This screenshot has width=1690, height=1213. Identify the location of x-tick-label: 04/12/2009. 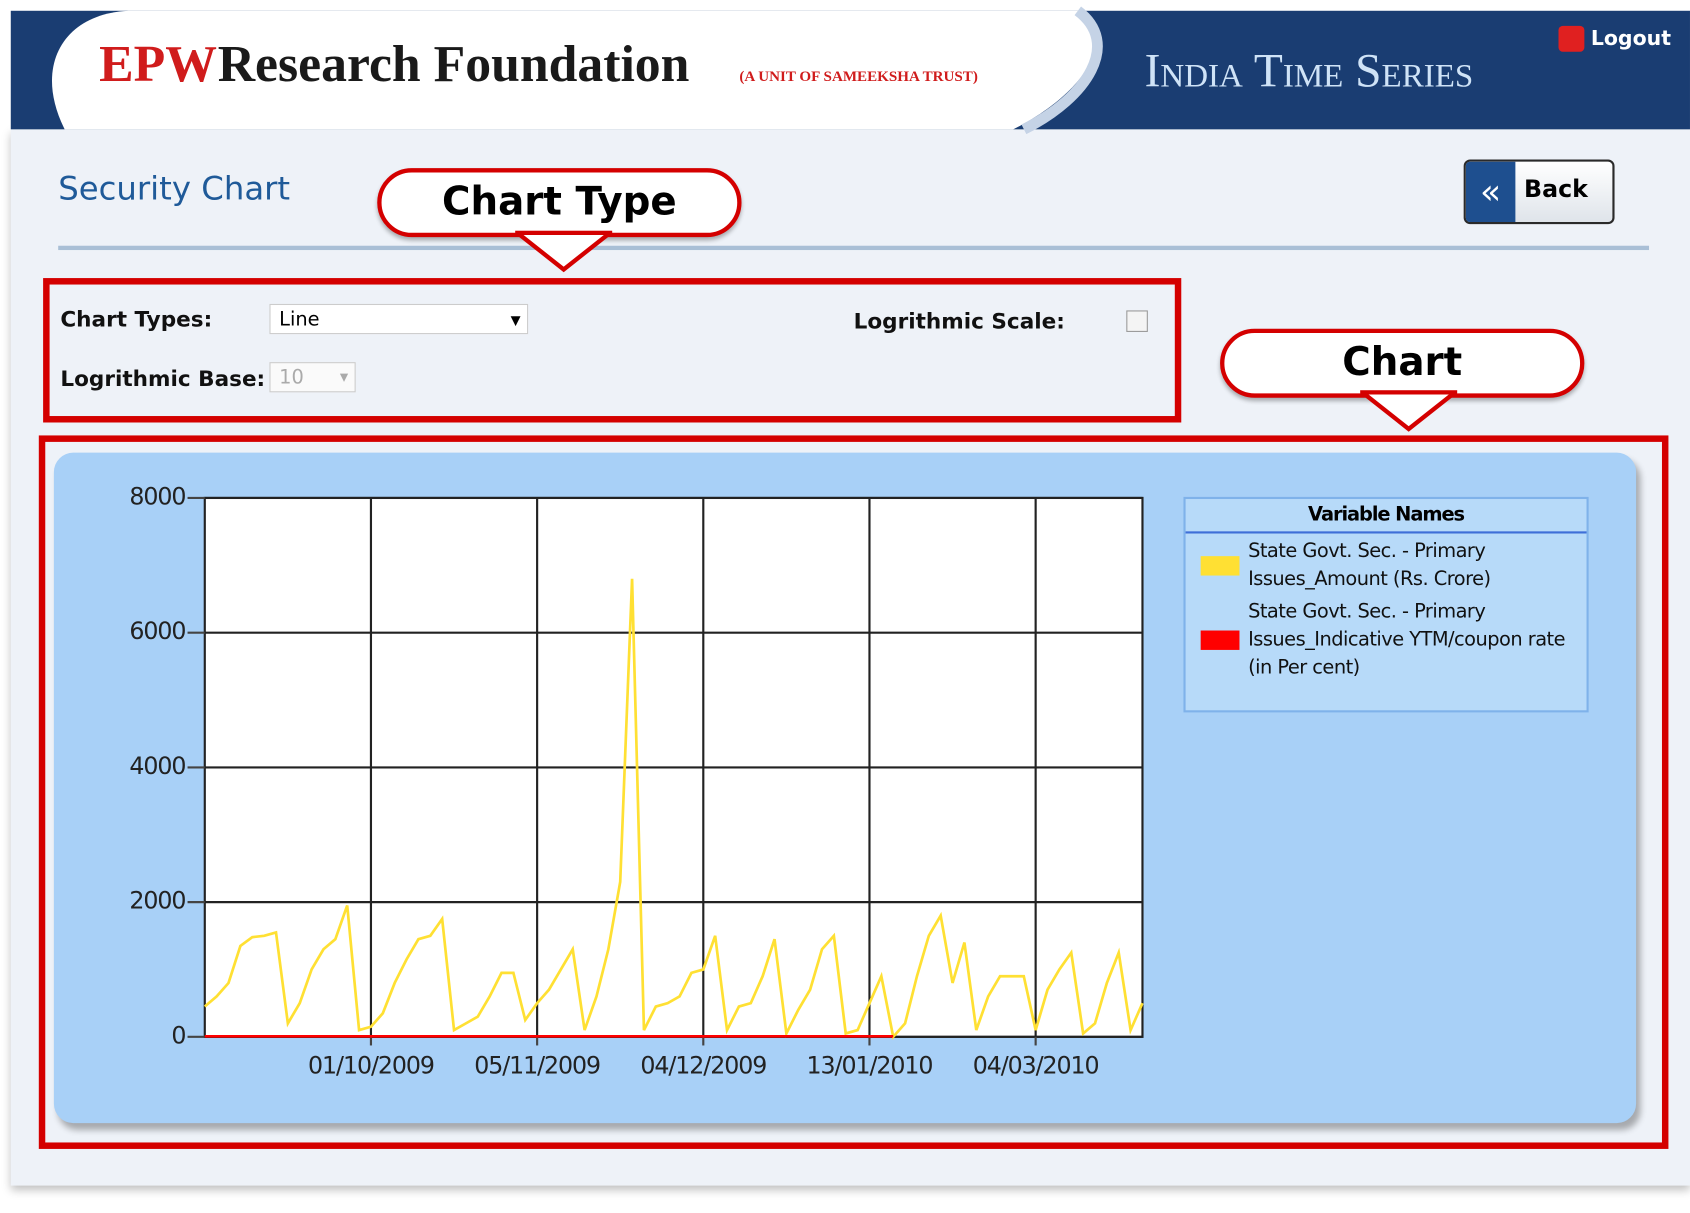
(703, 1066).